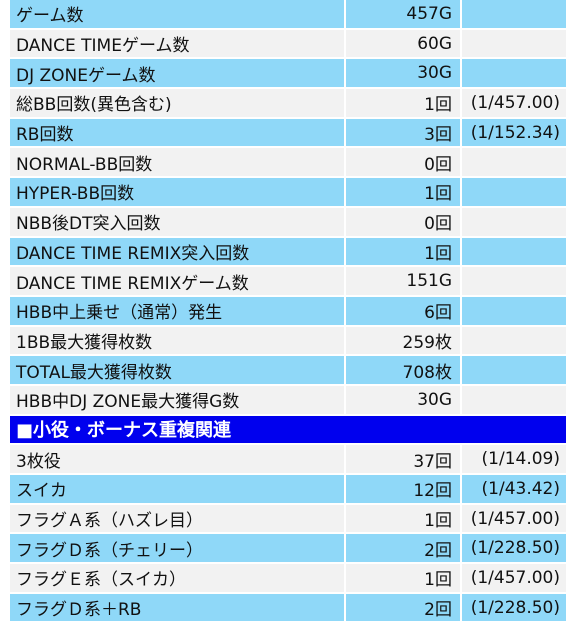 The width and height of the screenshot is (576, 639). Describe the element at coordinates (177, 579) in the screenshot. I see `stat-label: フラグＥ系（スイカ）` at that location.